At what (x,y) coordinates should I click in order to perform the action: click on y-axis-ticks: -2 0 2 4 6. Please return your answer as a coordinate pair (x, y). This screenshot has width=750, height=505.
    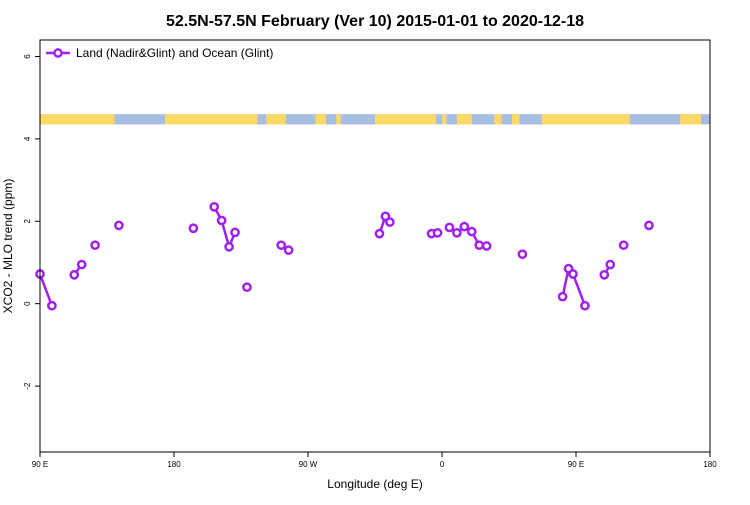
    Looking at the image, I should click on (31, 222).